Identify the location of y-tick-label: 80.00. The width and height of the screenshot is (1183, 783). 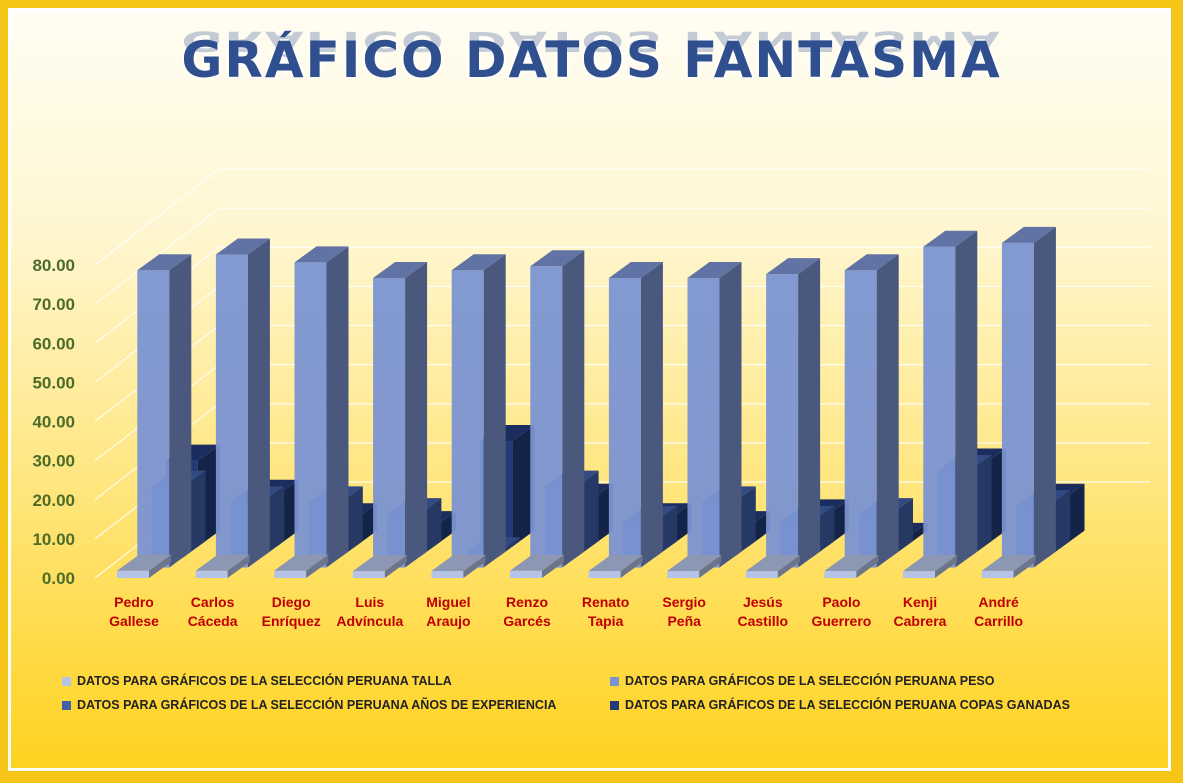
(53, 265).